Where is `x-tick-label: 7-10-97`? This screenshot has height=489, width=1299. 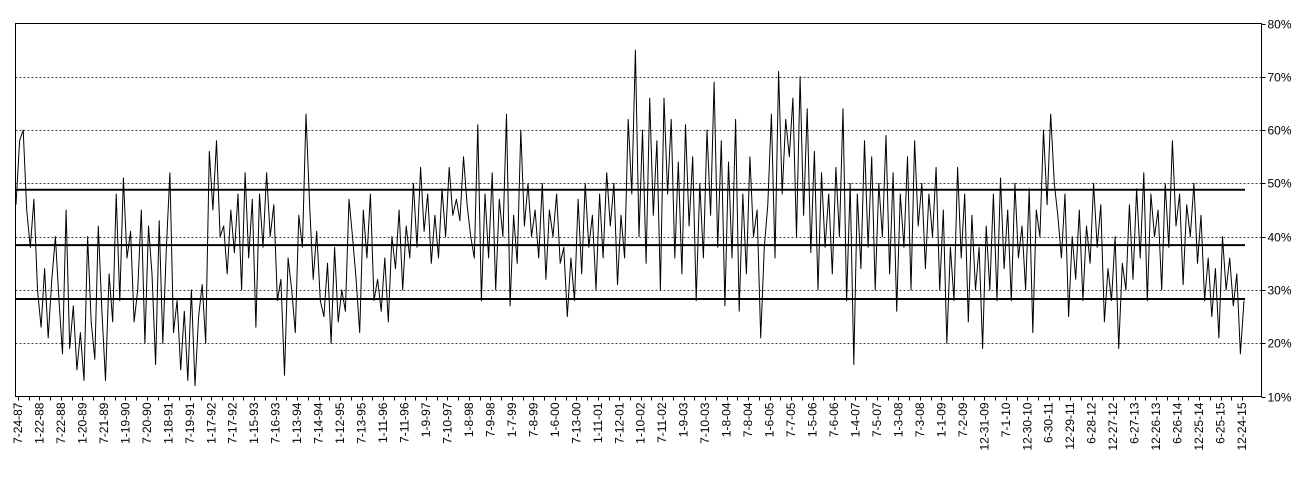 x-tick-label: 7-10-97 is located at coordinates (448, 423).